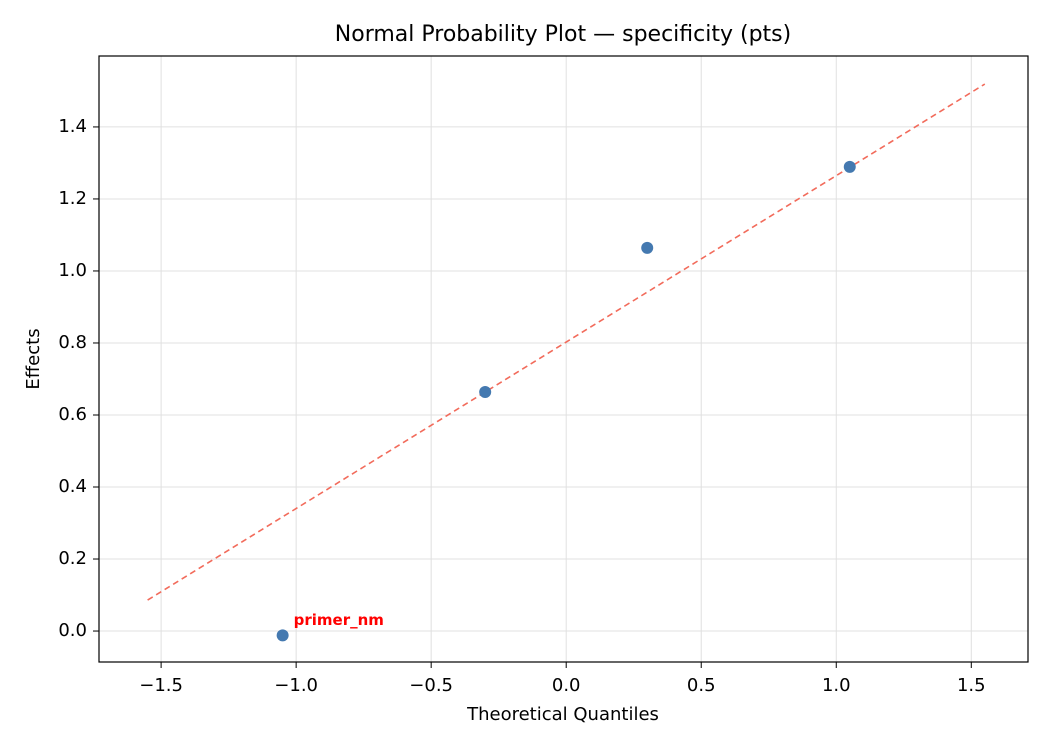 The height and width of the screenshot is (750, 1050). What do you see at coordinates (339, 620) in the screenshot?
I see `annotation: primer_nm` at bounding box center [339, 620].